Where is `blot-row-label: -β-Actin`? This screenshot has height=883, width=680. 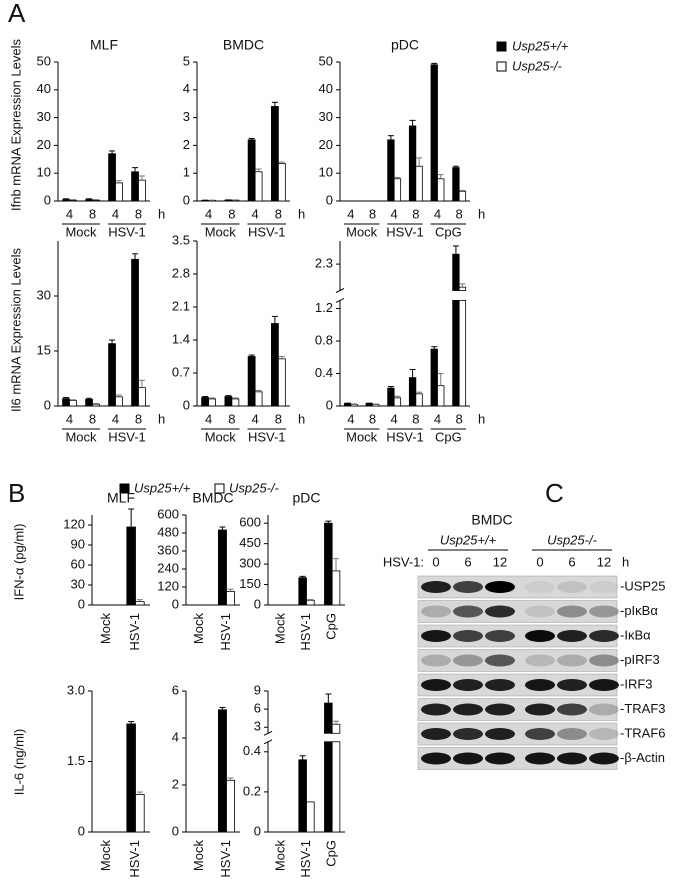 blot-row-label: -β-Actin is located at coordinates (642, 757).